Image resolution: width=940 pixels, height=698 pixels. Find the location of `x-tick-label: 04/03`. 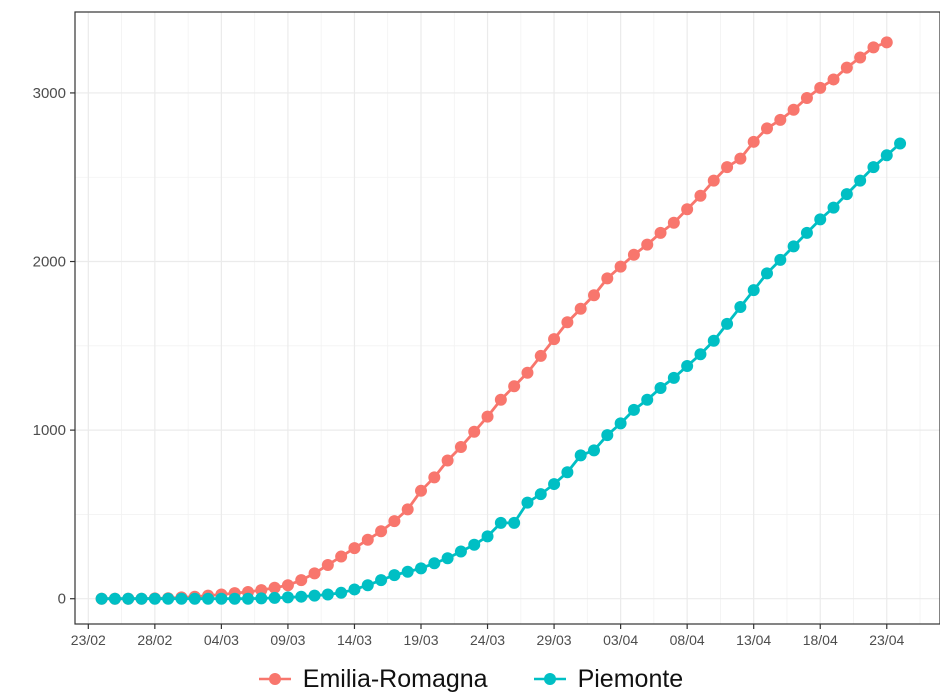

x-tick-label: 04/03 is located at coordinates (221, 640).